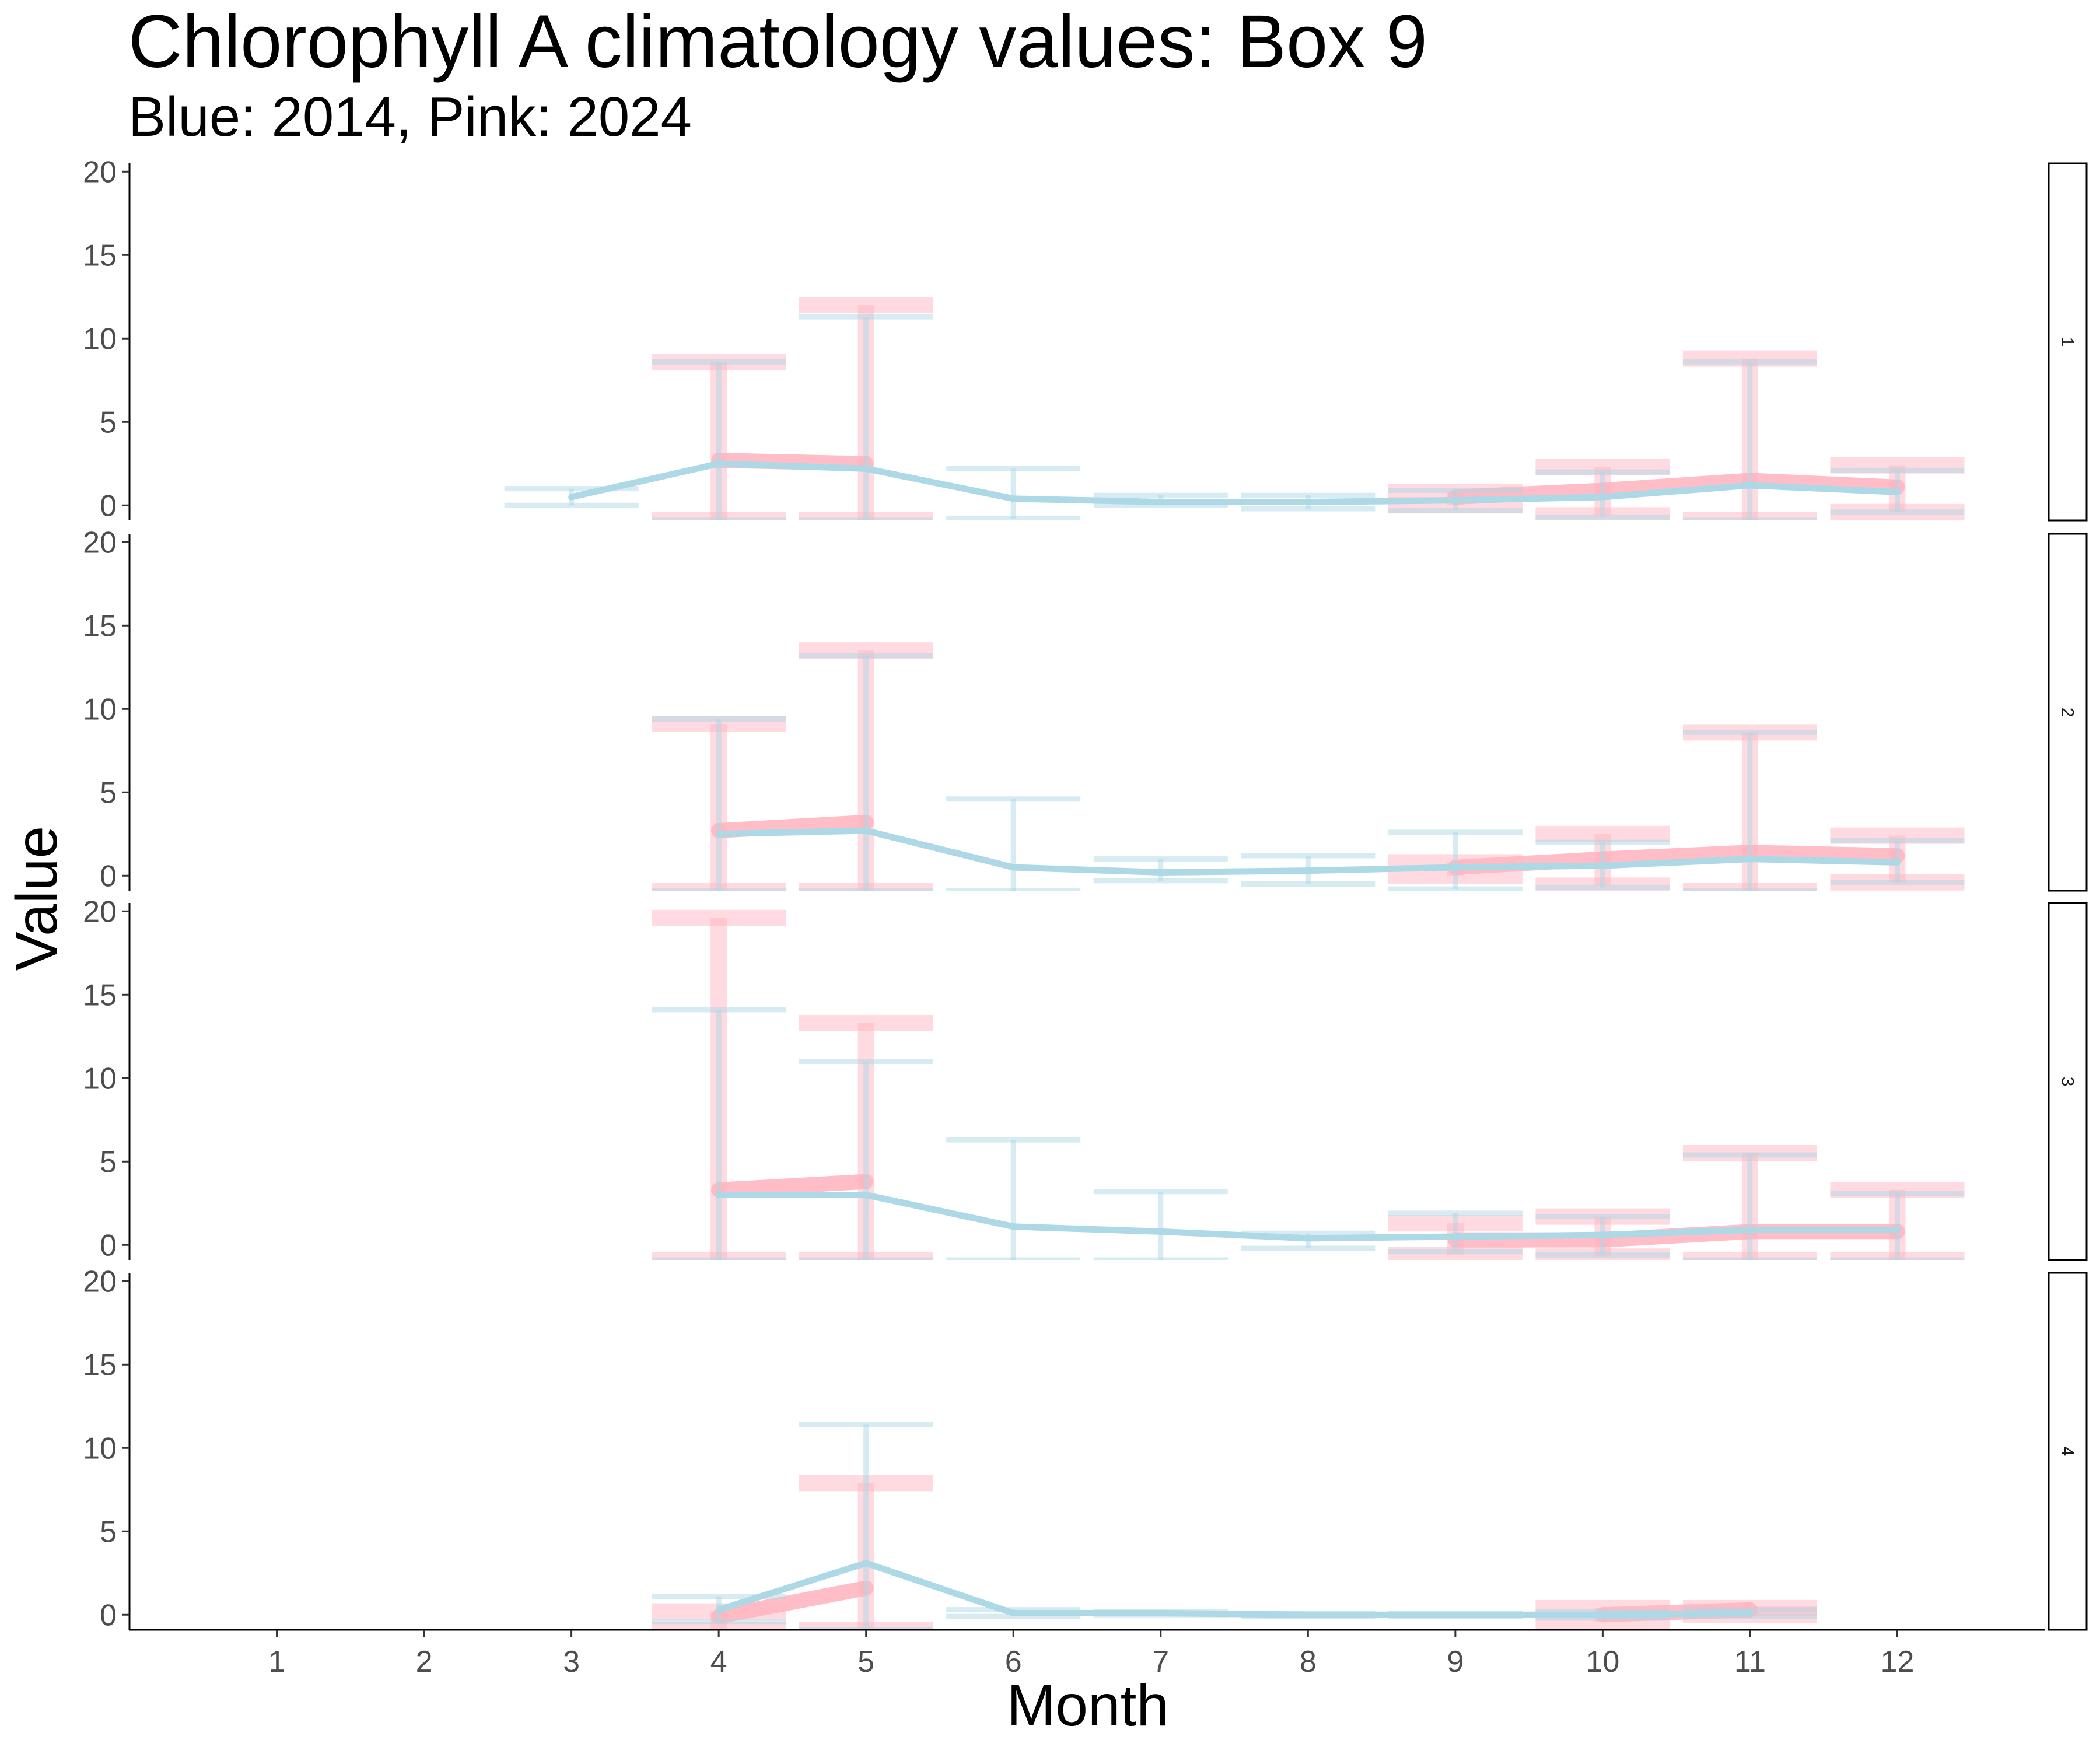 The height and width of the screenshot is (1750, 2100). I want to click on y-axis-title: Value, so click(36, 898).